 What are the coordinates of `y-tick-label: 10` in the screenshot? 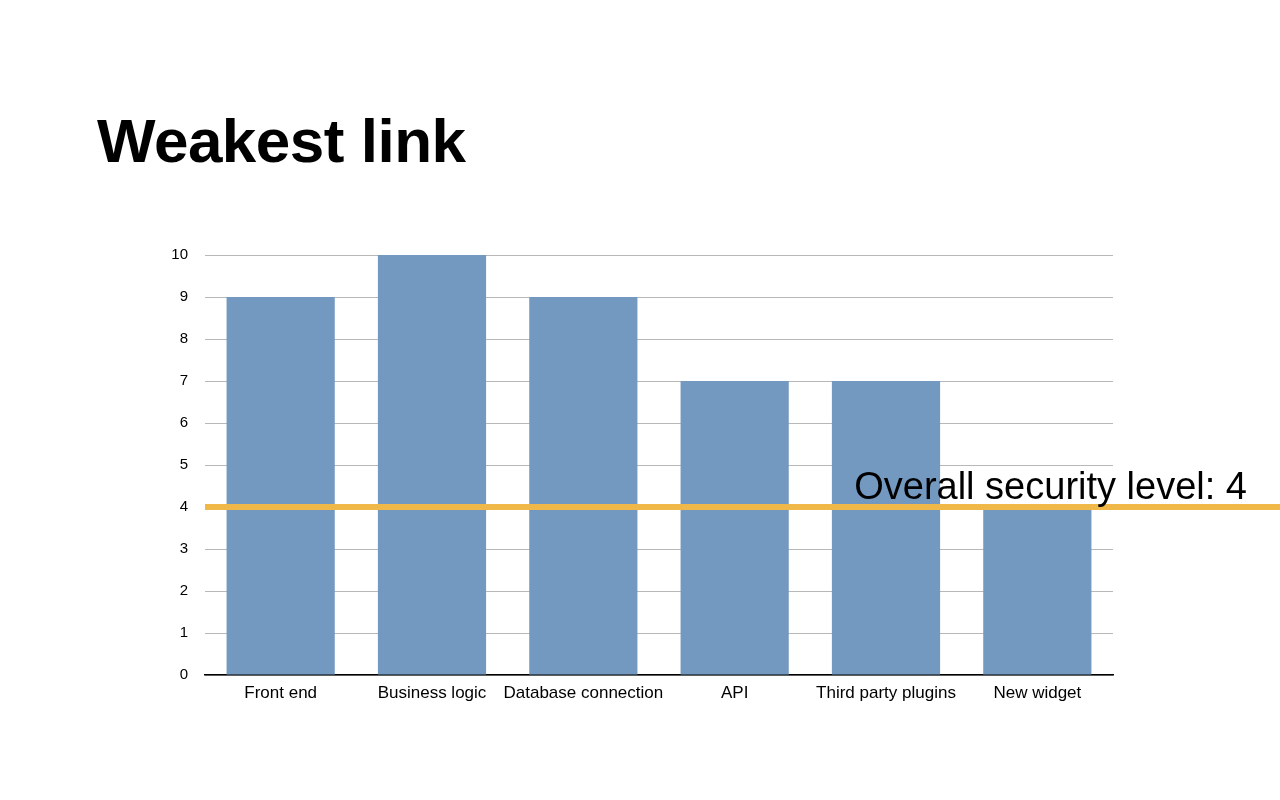 It's located at (179, 254).